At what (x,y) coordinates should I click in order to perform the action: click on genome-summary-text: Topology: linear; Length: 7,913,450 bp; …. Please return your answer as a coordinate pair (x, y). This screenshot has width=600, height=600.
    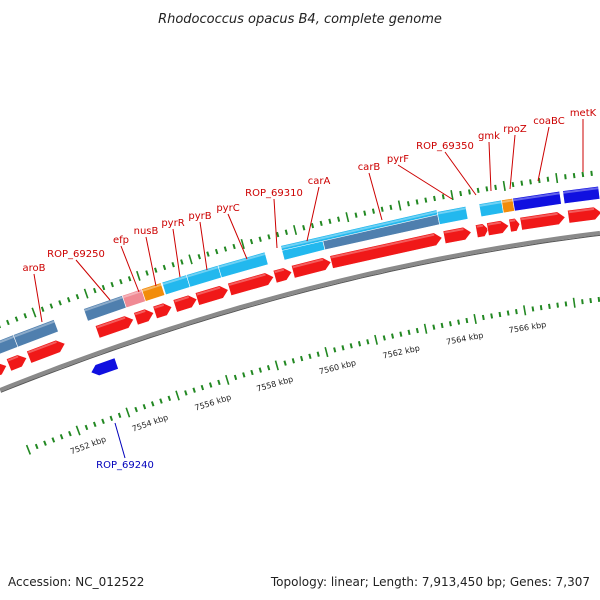
    Looking at the image, I should click on (430, 582).